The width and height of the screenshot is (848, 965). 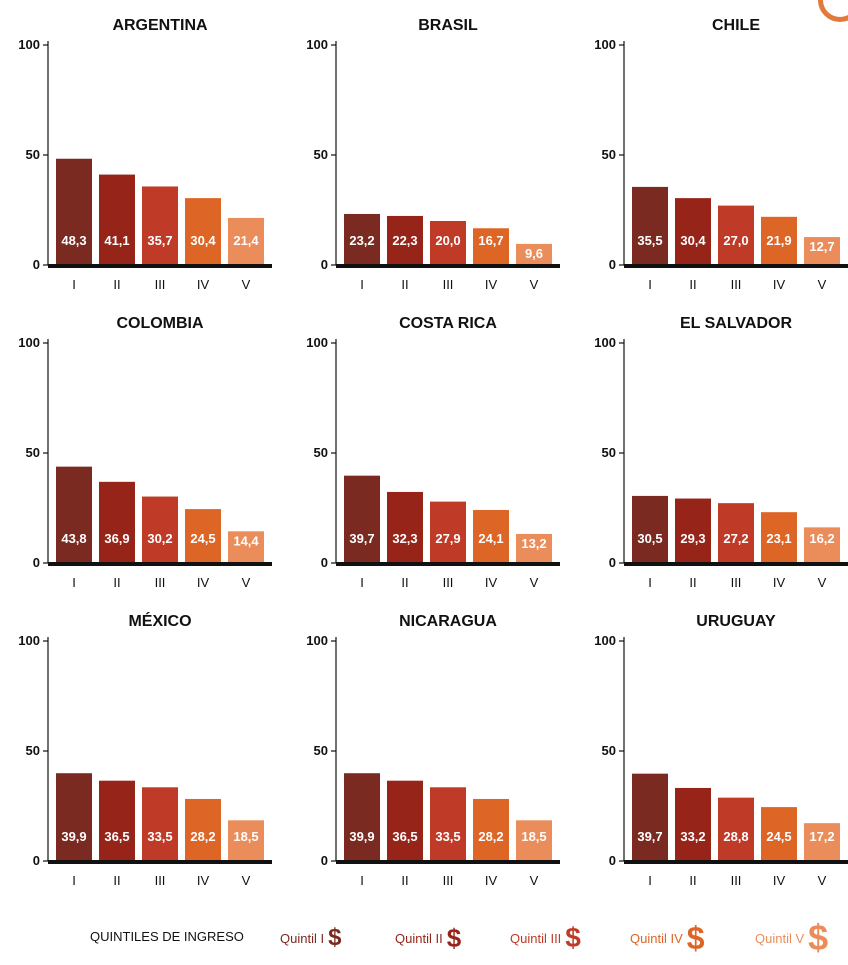 What do you see at coordinates (545, 938) in the screenshot?
I see `legend-item: Quintil III $` at bounding box center [545, 938].